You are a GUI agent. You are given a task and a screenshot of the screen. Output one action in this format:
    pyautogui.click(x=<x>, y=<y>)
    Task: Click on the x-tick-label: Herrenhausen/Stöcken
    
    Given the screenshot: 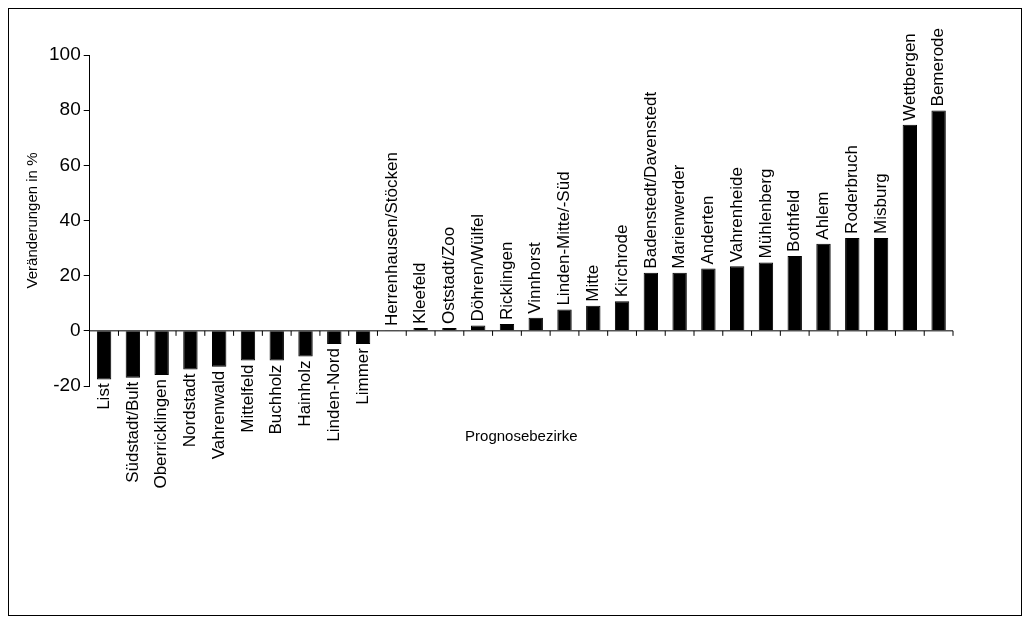 What is the action you would take?
    pyautogui.click(x=391, y=239)
    